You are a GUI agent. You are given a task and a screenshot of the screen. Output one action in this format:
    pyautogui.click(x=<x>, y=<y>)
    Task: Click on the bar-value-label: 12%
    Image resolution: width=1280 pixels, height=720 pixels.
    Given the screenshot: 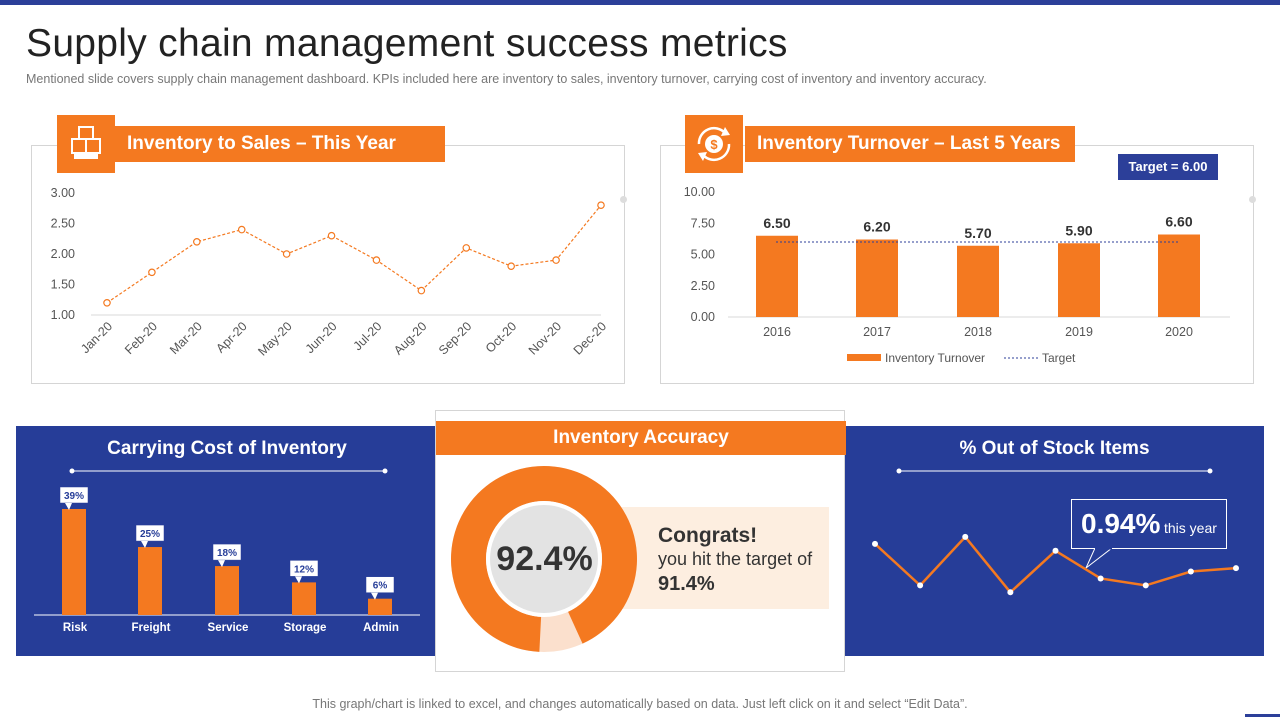 What is the action you would take?
    pyautogui.click(x=304, y=569)
    